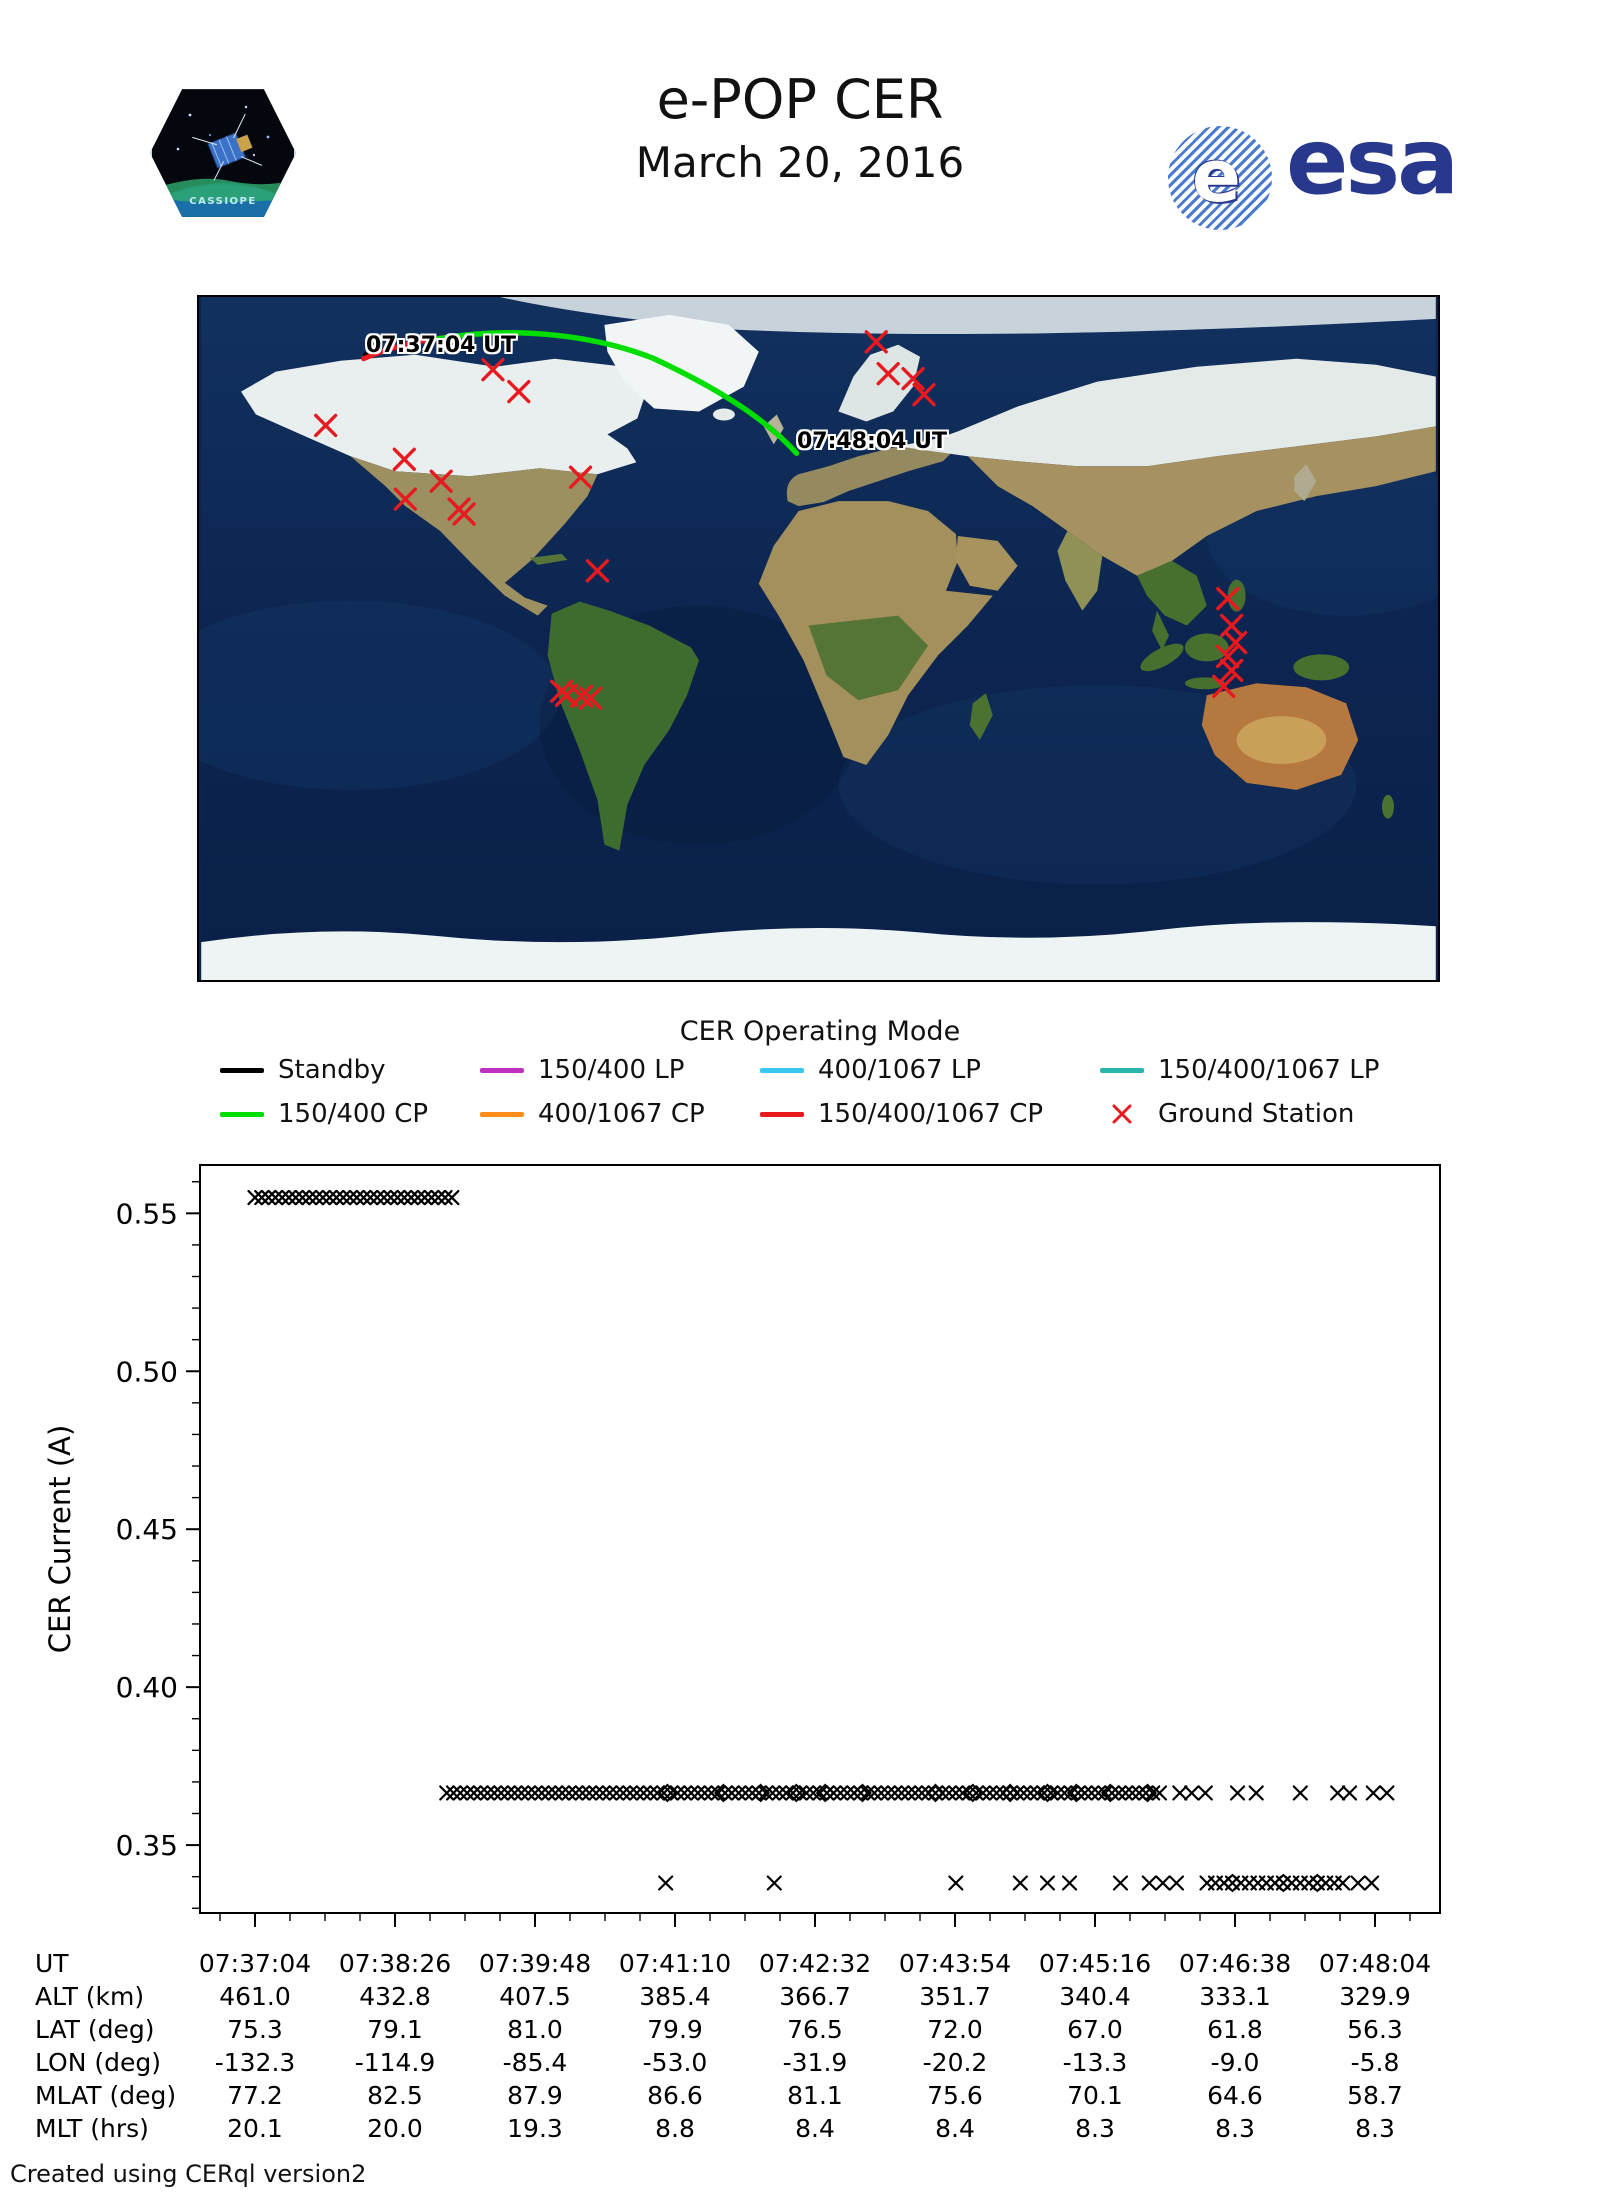  Describe the element at coordinates (675, 2062) in the screenshot. I see `table-cell: -53.0` at that location.